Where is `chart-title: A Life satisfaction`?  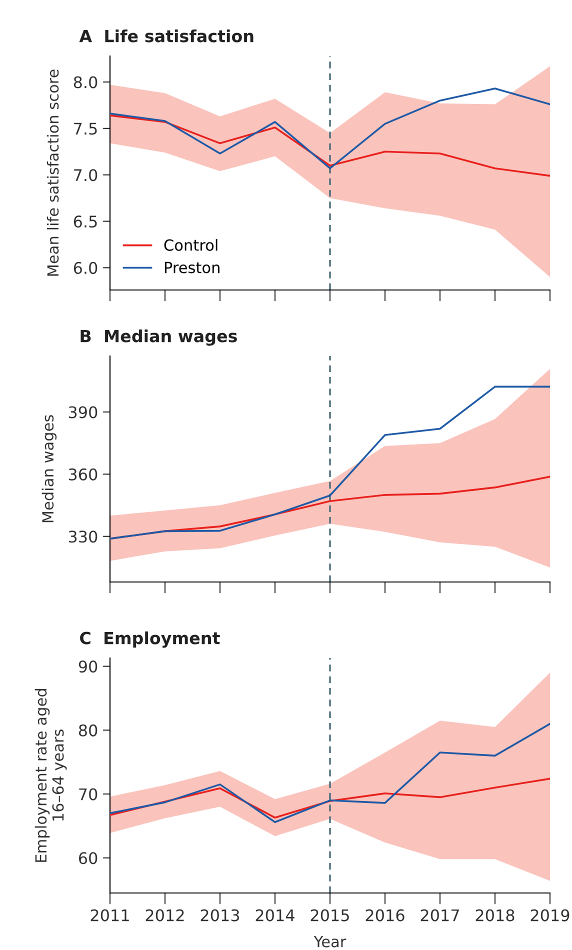 chart-title: A Life satisfaction is located at coordinates (166, 35).